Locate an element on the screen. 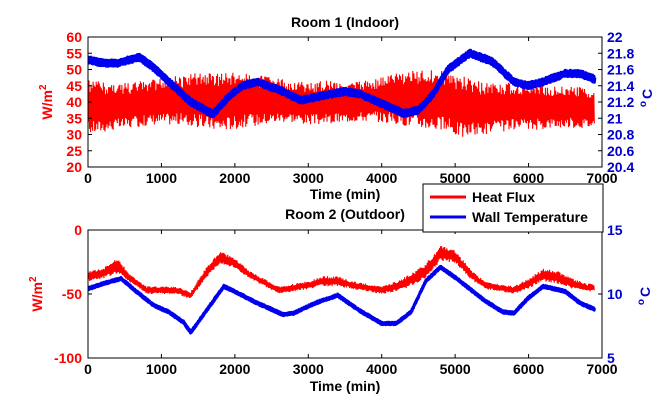 The width and height of the screenshot is (664, 409). y-right-tick-label: 22 is located at coordinates (615, 37).